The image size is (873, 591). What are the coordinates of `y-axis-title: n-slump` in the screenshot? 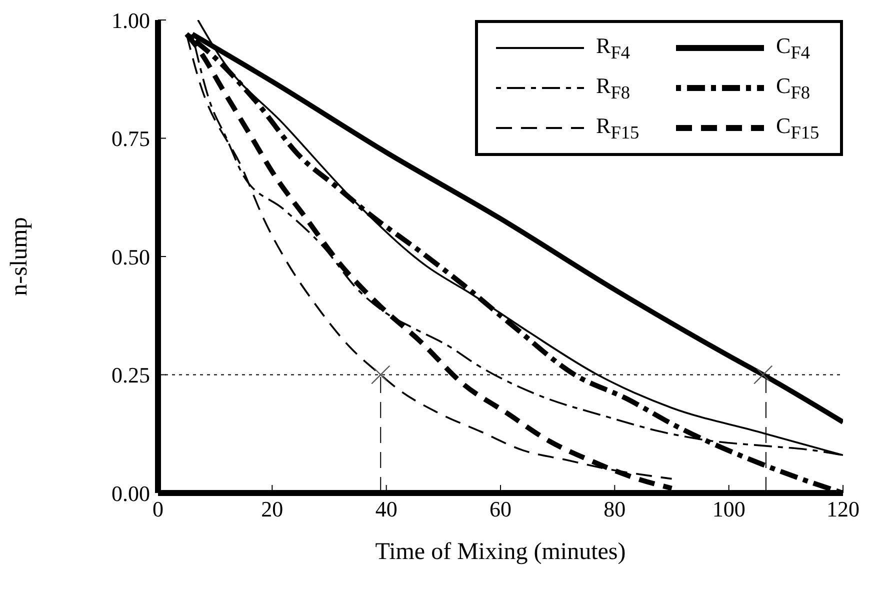 It's located at (19, 256).